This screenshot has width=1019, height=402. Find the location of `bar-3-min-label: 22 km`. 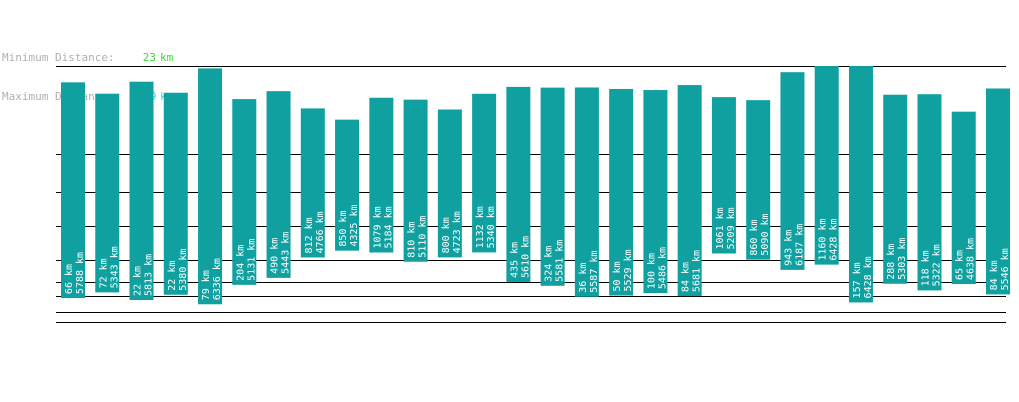

bar-3-min-label: 22 km is located at coordinates (172, 276).